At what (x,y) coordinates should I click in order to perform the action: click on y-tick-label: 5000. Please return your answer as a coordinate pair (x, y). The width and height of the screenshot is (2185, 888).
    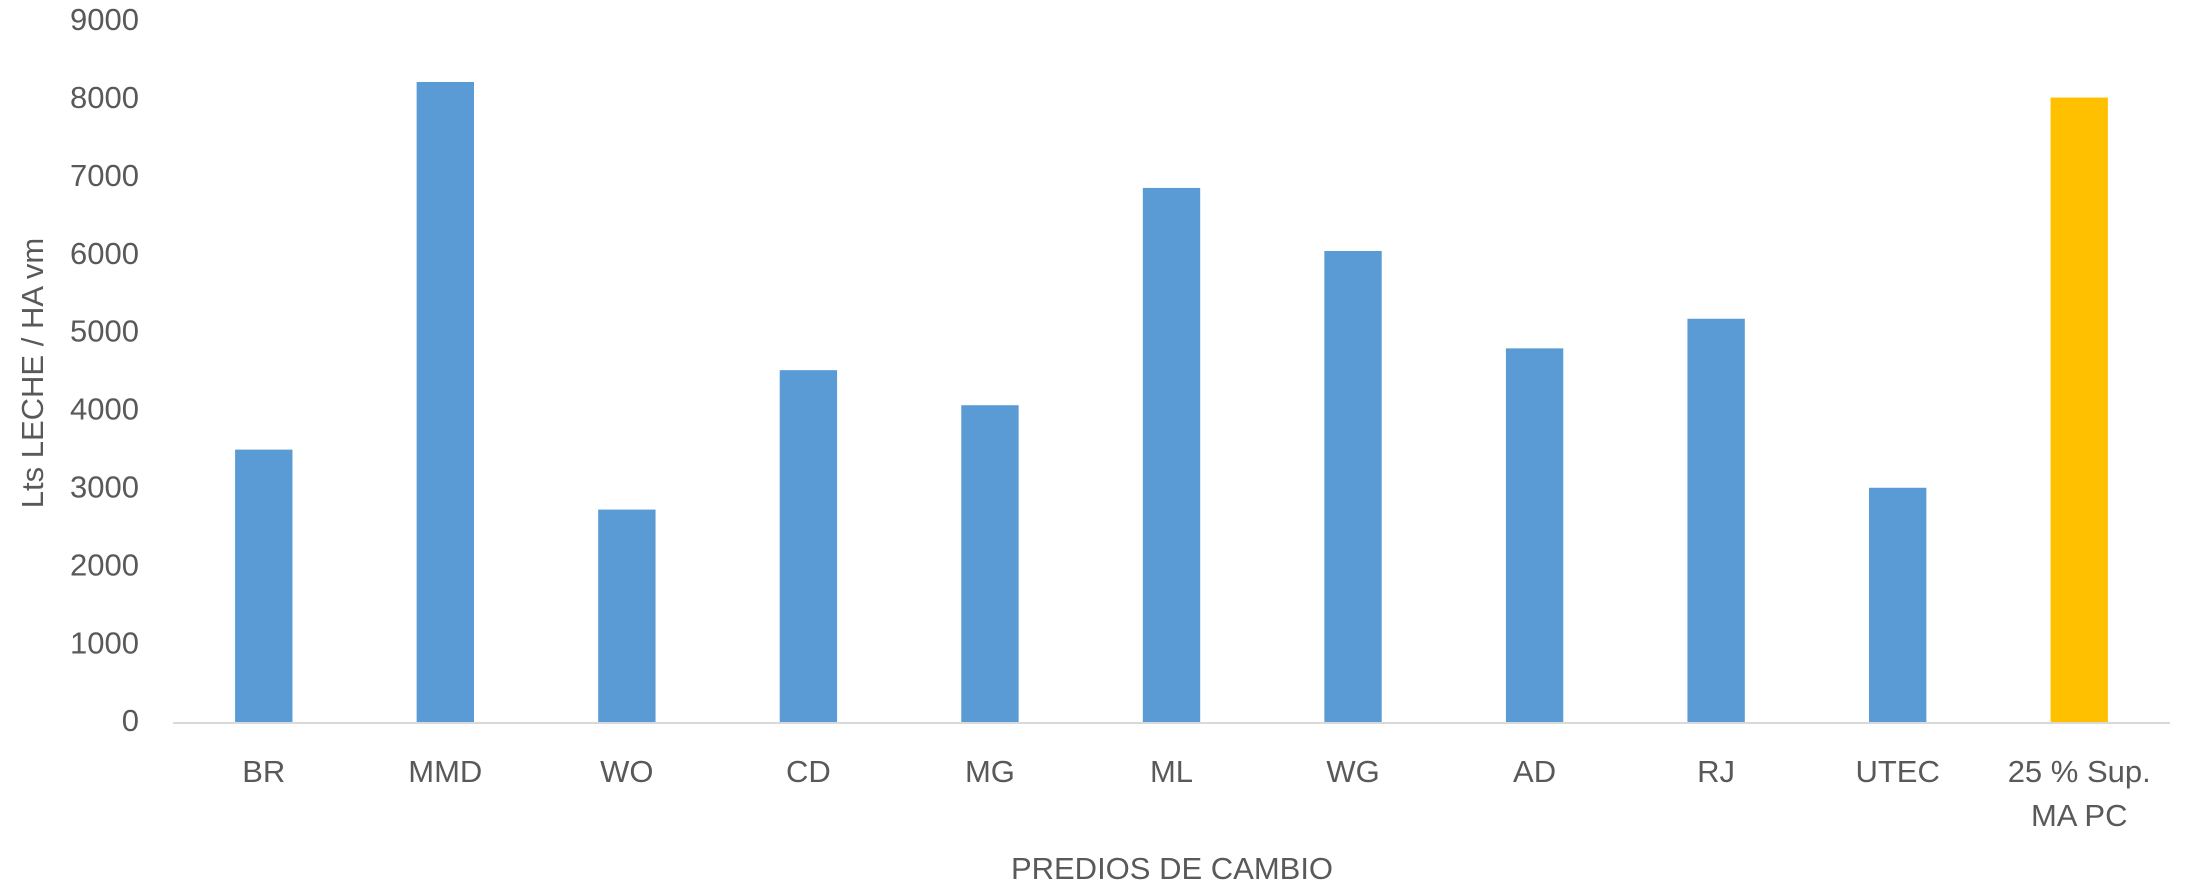
    Looking at the image, I should click on (104, 331).